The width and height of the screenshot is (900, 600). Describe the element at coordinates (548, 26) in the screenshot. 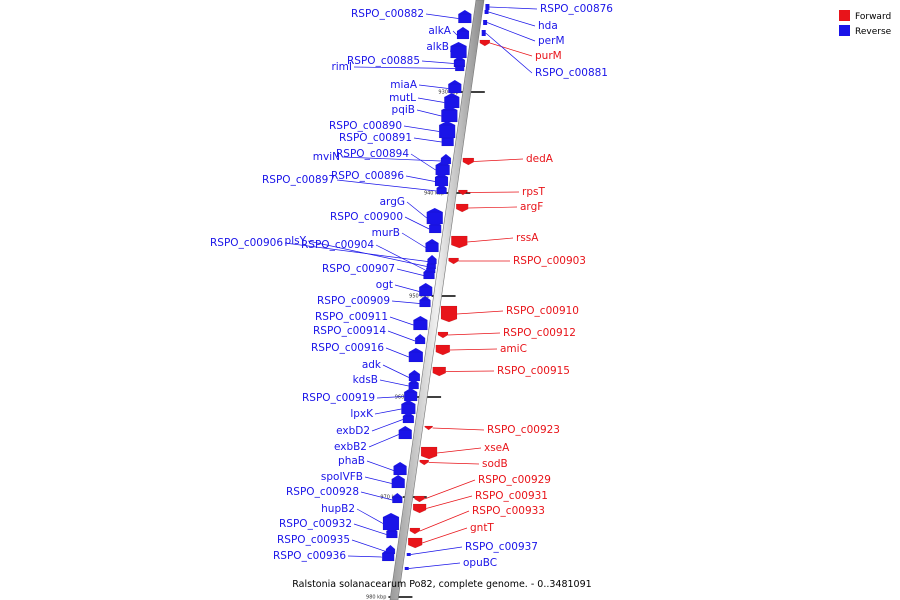

I see `gene-label-hda: hda` at that location.